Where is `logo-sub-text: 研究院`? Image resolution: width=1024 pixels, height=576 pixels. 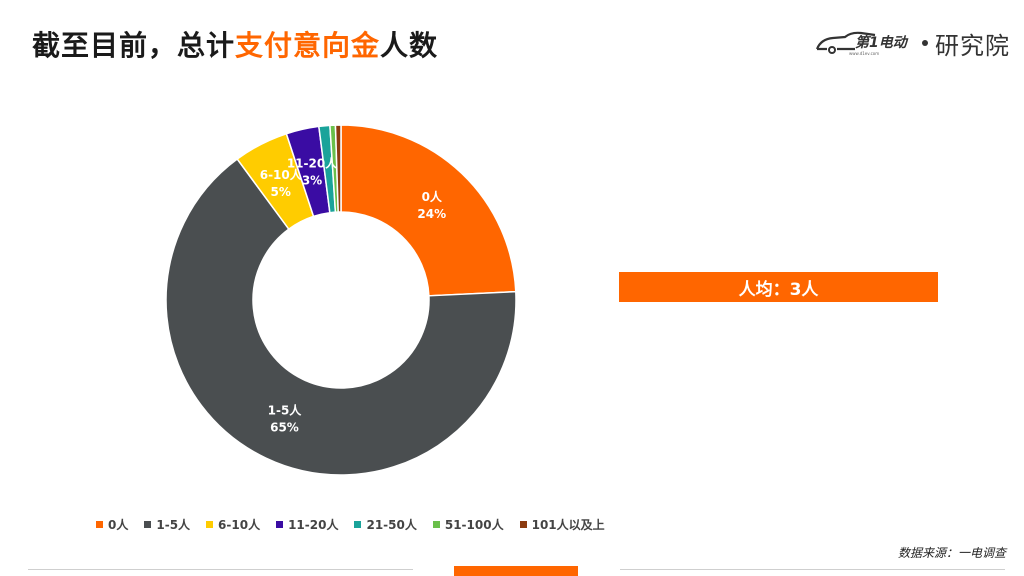
logo-sub-text: 研究院 is located at coordinates (972, 45).